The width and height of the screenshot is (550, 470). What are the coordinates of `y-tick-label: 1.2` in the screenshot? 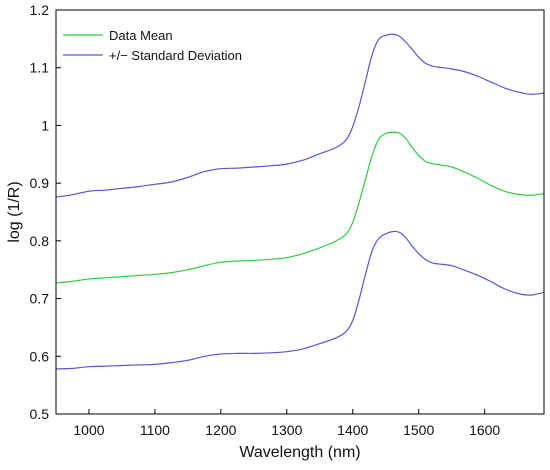 It's located at (40, 10).